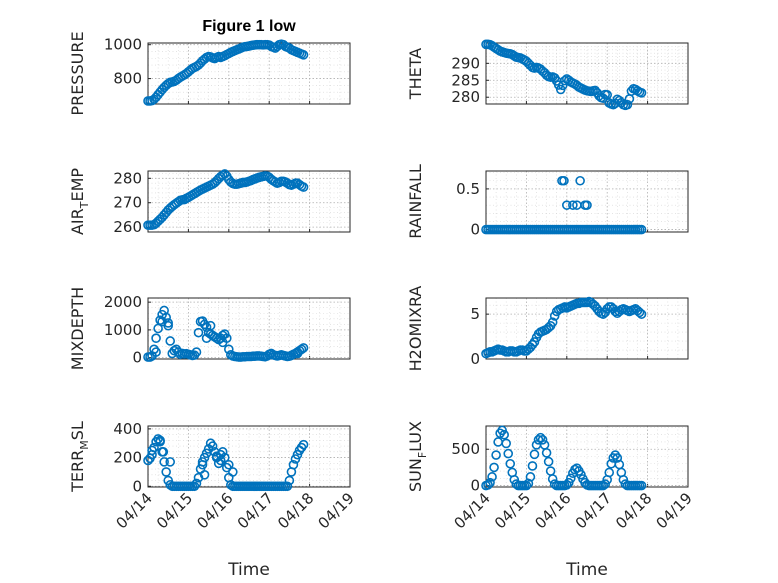  I want to click on y-tick-label: 5, so click(475, 314).